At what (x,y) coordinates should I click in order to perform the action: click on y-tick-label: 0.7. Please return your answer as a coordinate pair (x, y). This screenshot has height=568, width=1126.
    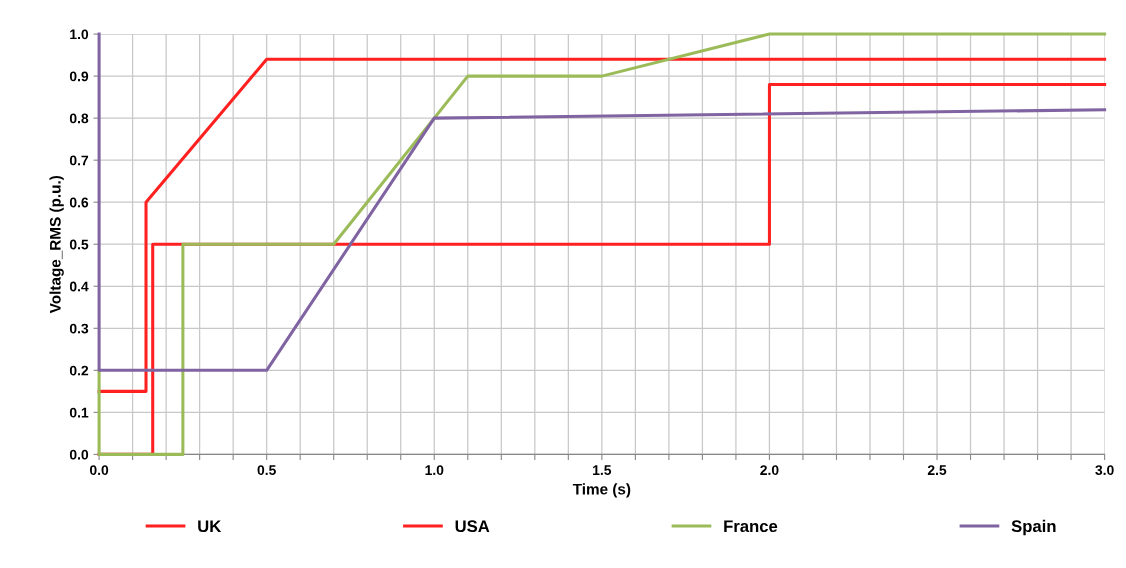
    Looking at the image, I should click on (79, 160).